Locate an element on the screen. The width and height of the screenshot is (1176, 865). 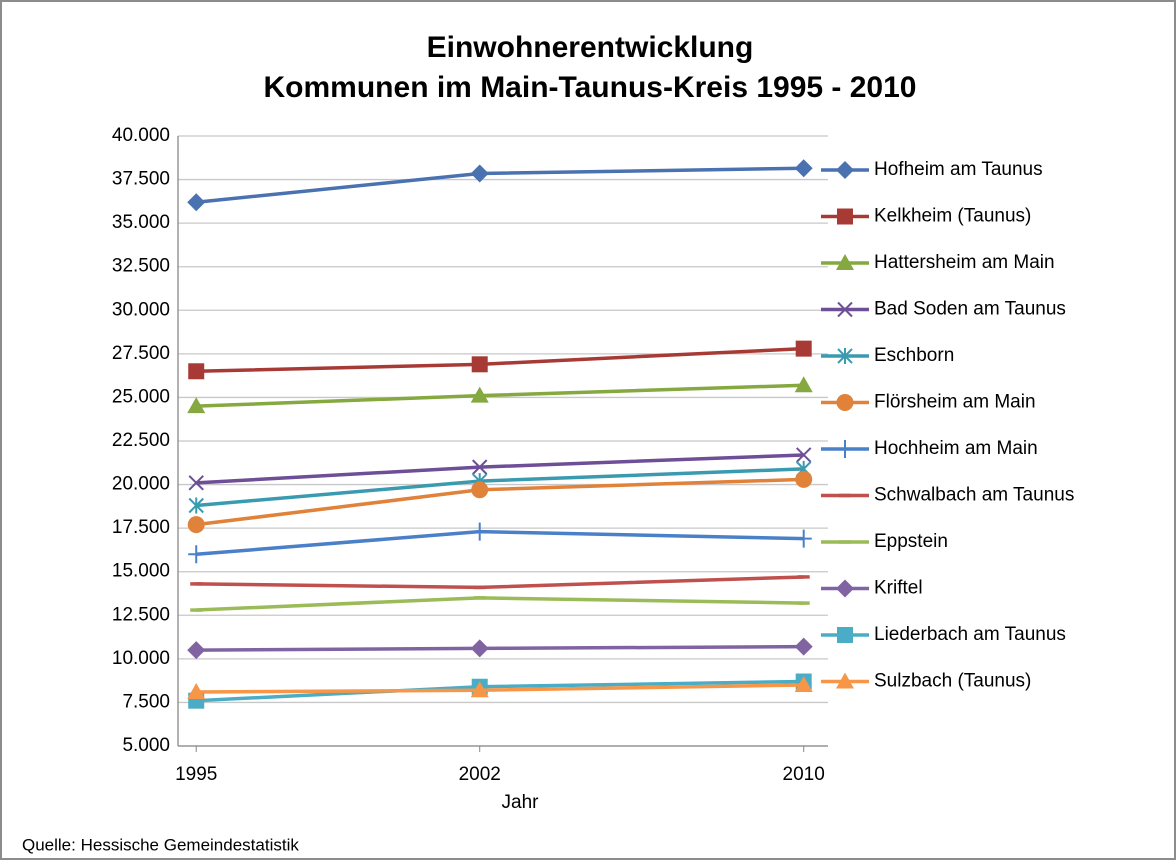
y-tick-label: 20.000 is located at coordinates (141, 484).